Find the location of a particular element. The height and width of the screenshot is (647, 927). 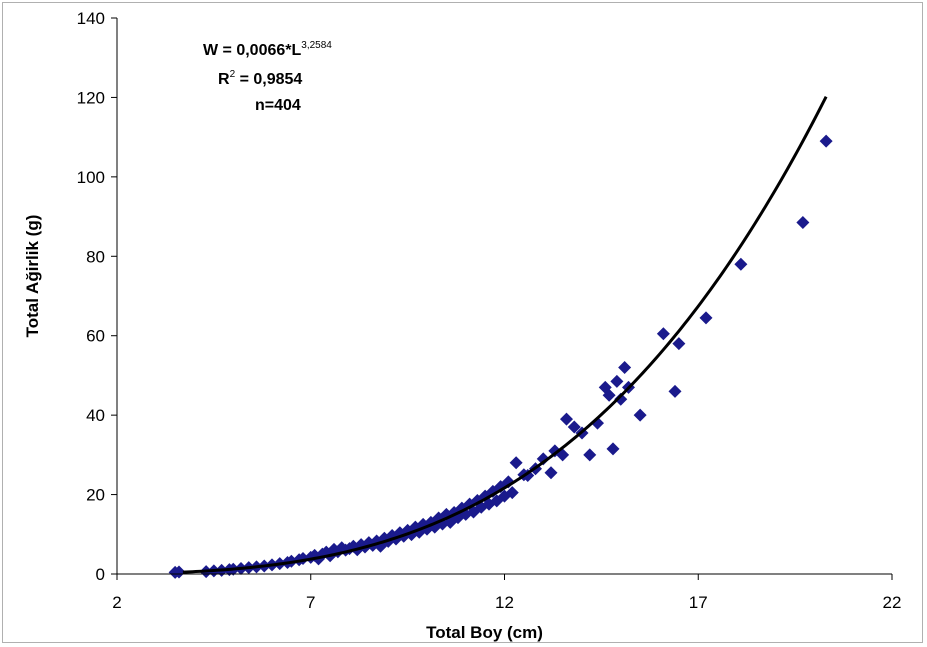

equation-annotation: W = 0,0066*L3,2584 R2 = 0,9854 n=404 is located at coordinates (267, 77).